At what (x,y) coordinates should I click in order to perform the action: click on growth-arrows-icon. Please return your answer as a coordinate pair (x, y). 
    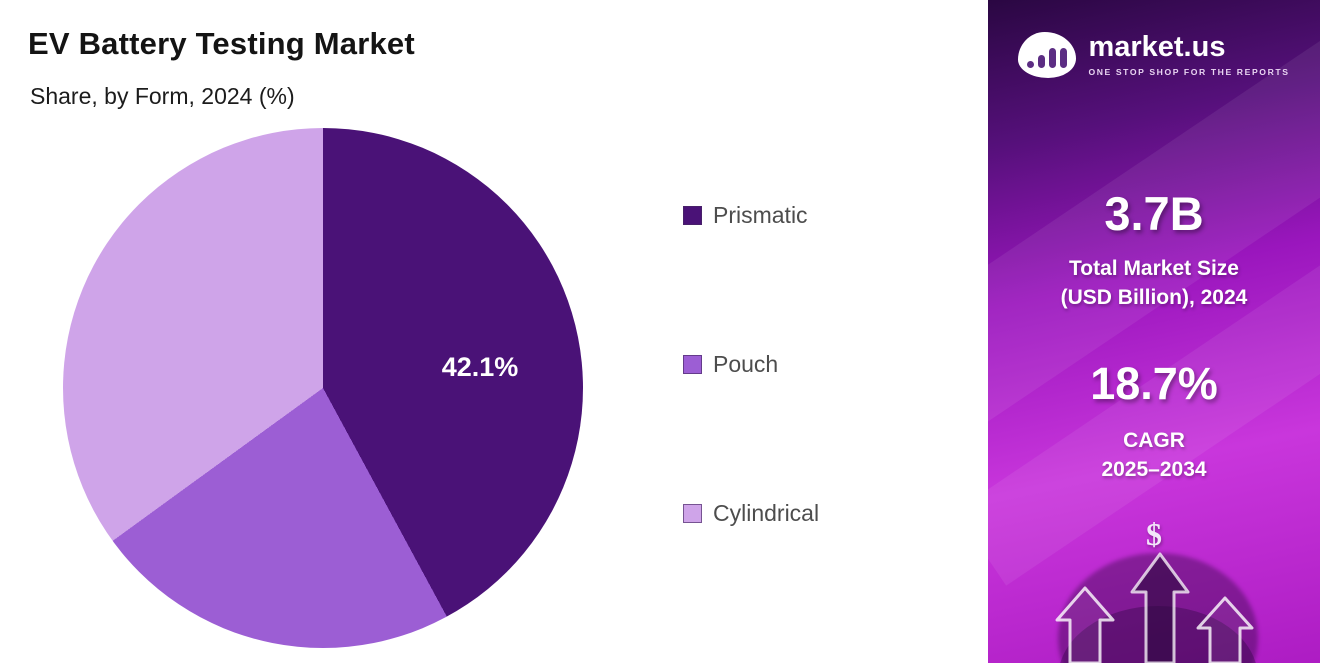
    Looking at the image, I should click on (1155, 607).